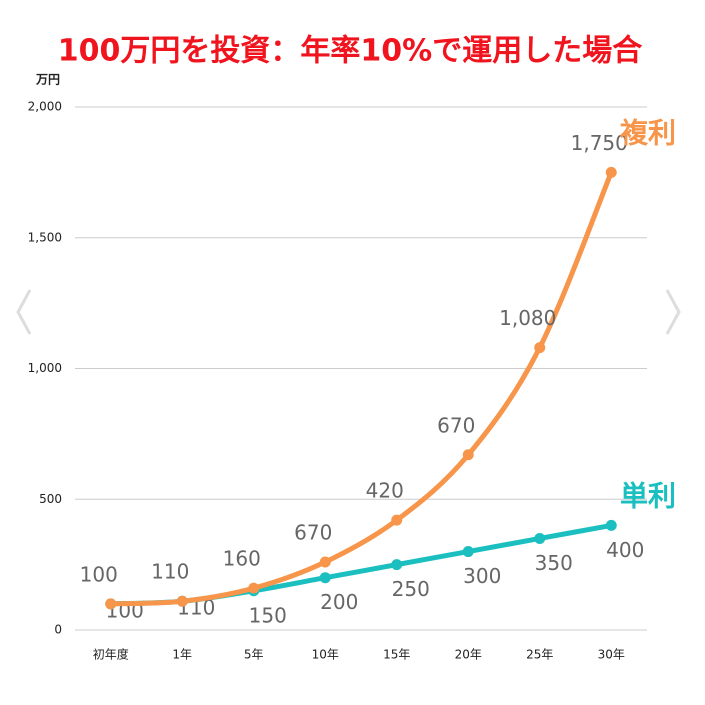 Image resolution: width=705 pixels, height=705 pixels. I want to click on y-tick-label: 2,000, so click(45, 107).